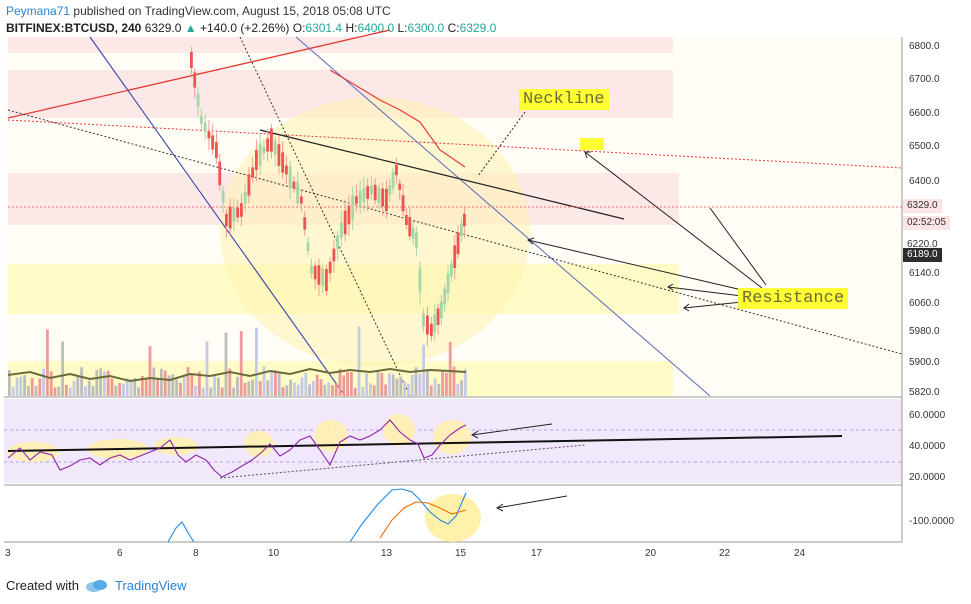 The image size is (971, 604). I want to click on author-link: Peymana71, so click(38, 11).